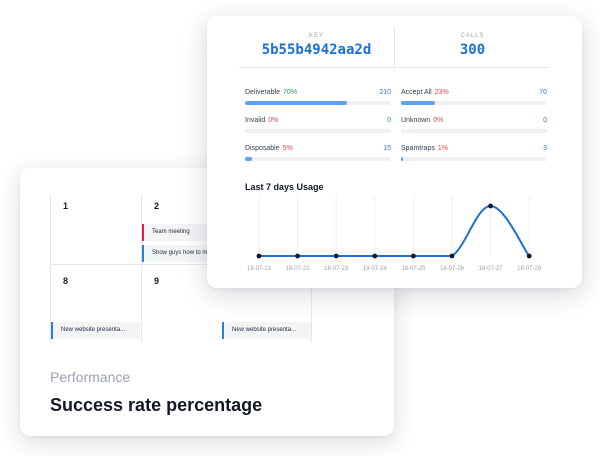 The width and height of the screenshot is (600, 456). I want to click on x-tick-label: 18-07-27, so click(491, 269).